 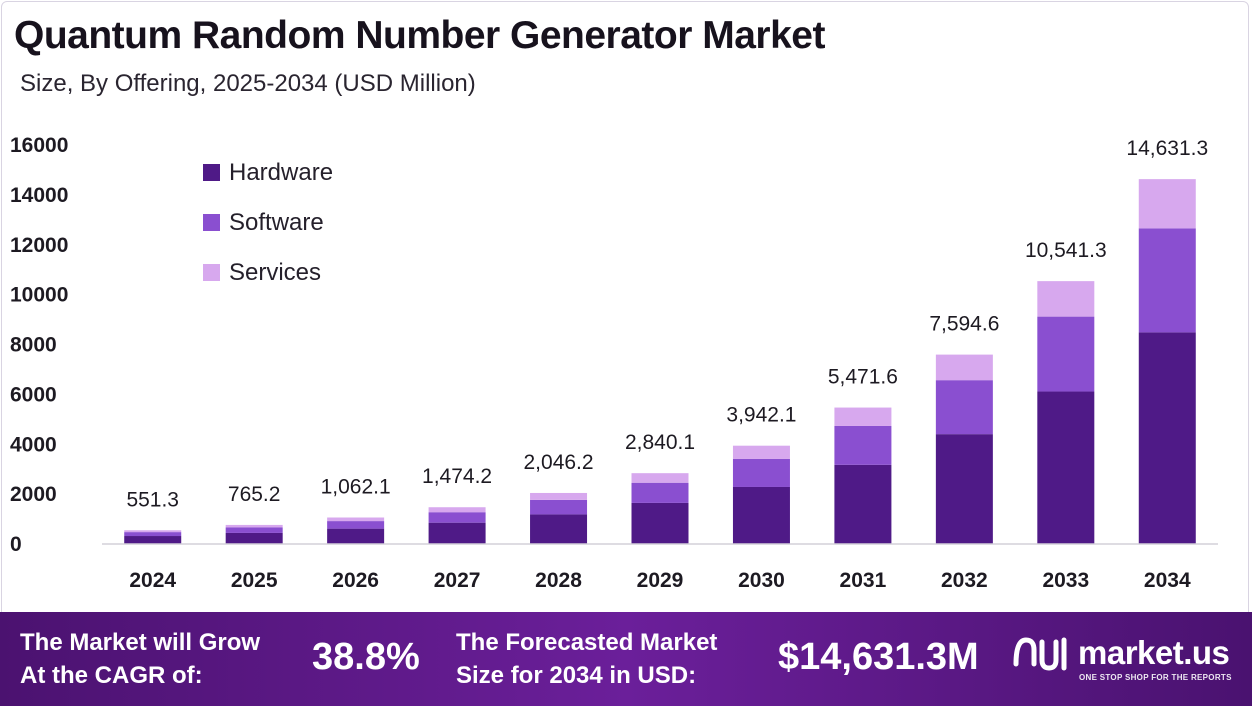 I want to click on y-tick-label: 2000, so click(x=33, y=494).